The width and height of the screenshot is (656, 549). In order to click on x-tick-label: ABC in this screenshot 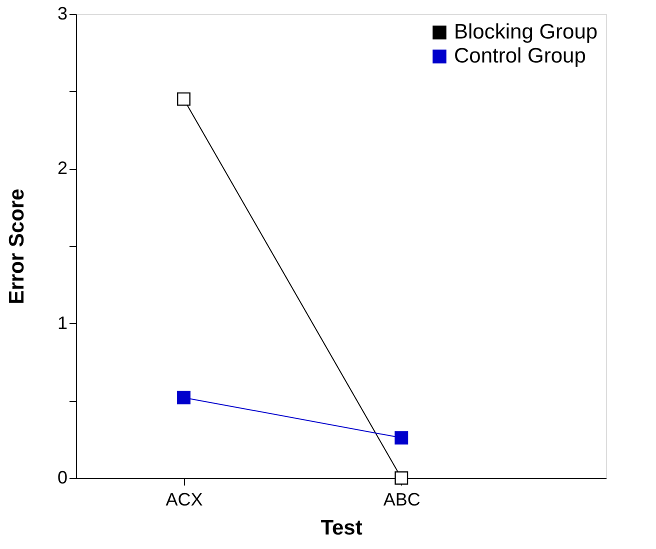, I will do `click(401, 500)`.